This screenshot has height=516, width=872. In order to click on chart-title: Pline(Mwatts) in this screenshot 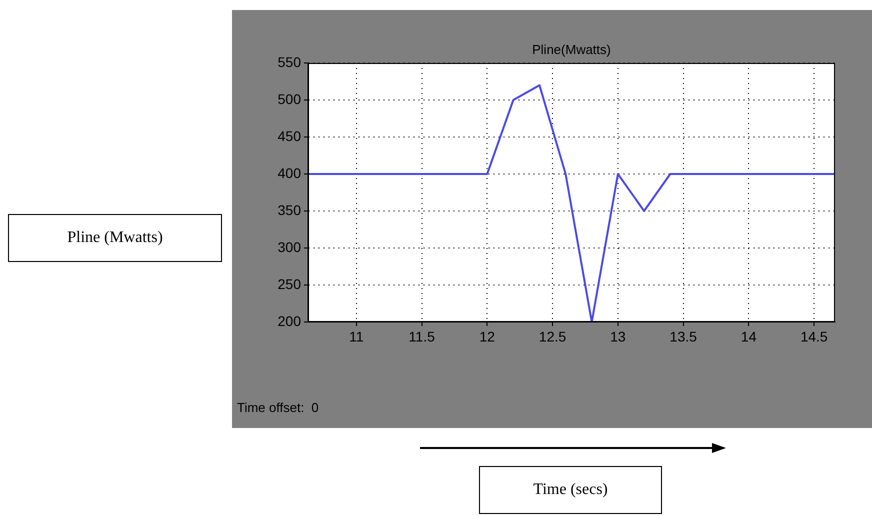, I will do `click(571, 50)`.